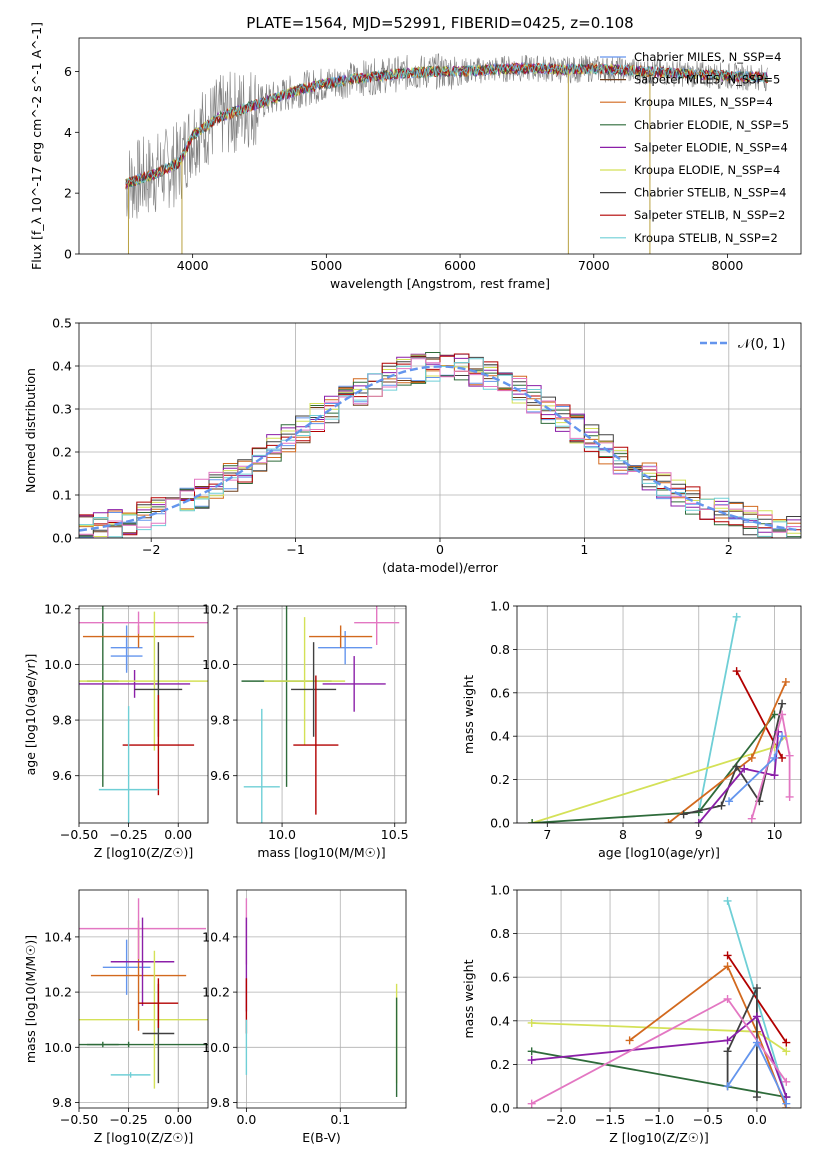 The width and height of the screenshot is (819, 1170). What do you see at coordinates (295, 549) in the screenshot?
I see `x-tick-label: −1` at bounding box center [295, 549].